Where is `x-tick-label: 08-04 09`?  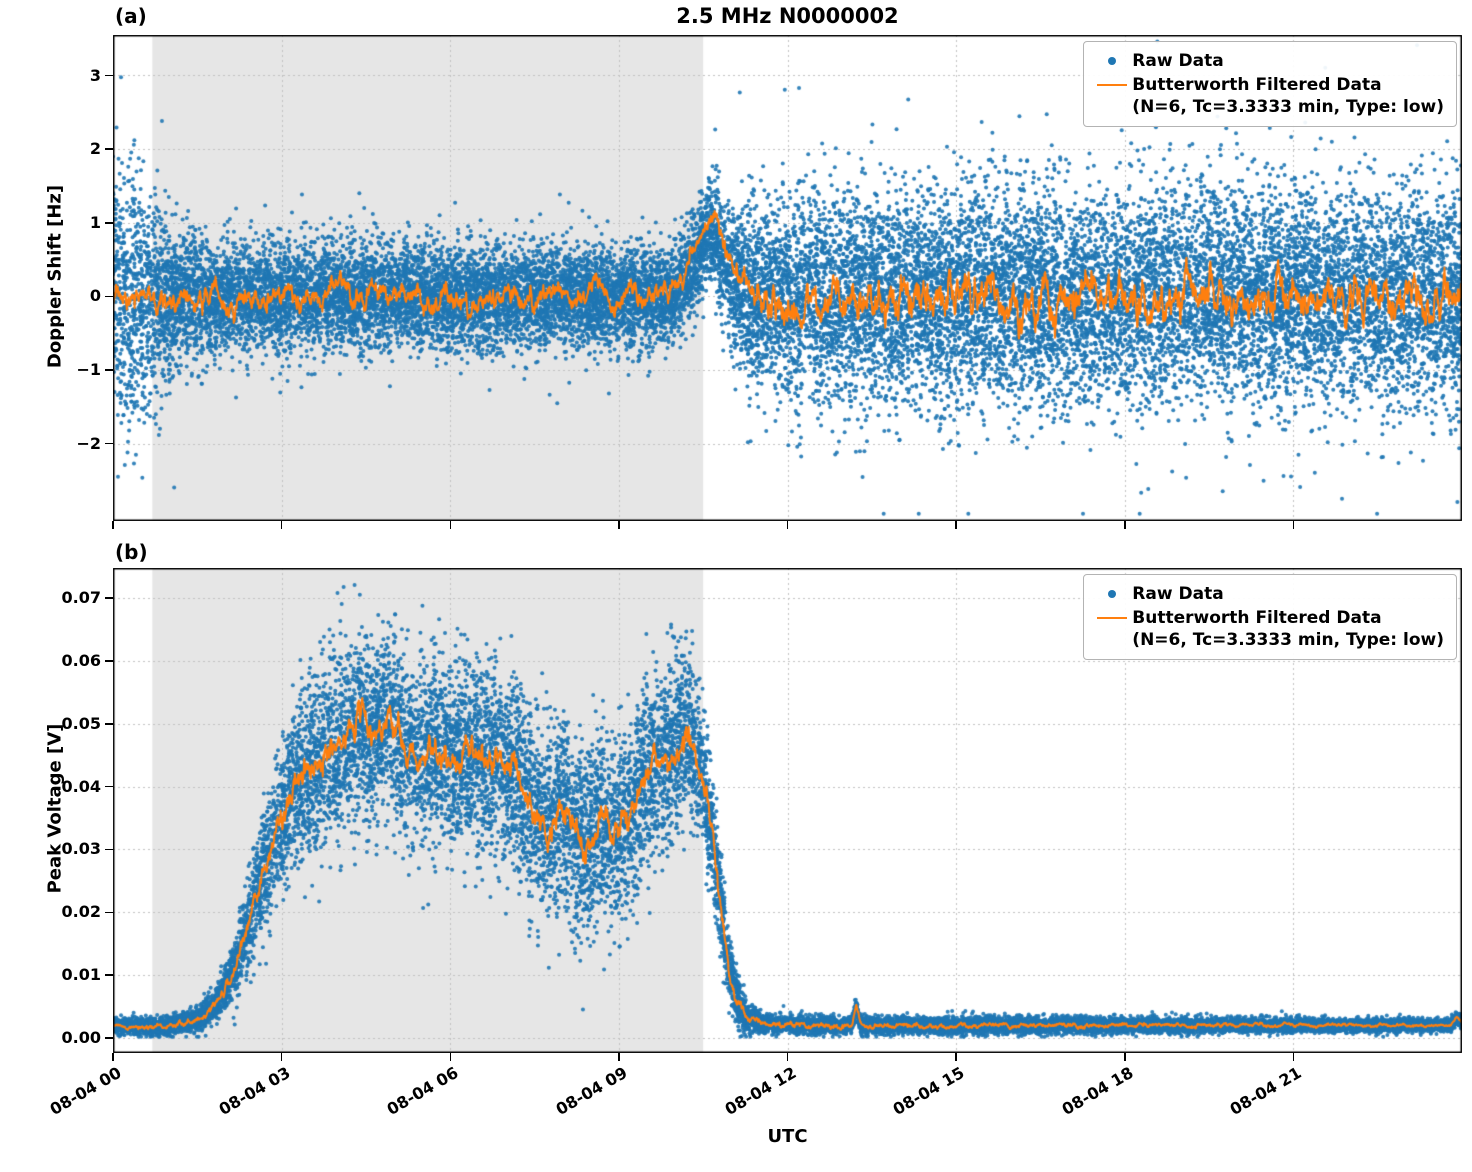
x-tick-label: 08-04 09 is located at coordinates (591, 1091).